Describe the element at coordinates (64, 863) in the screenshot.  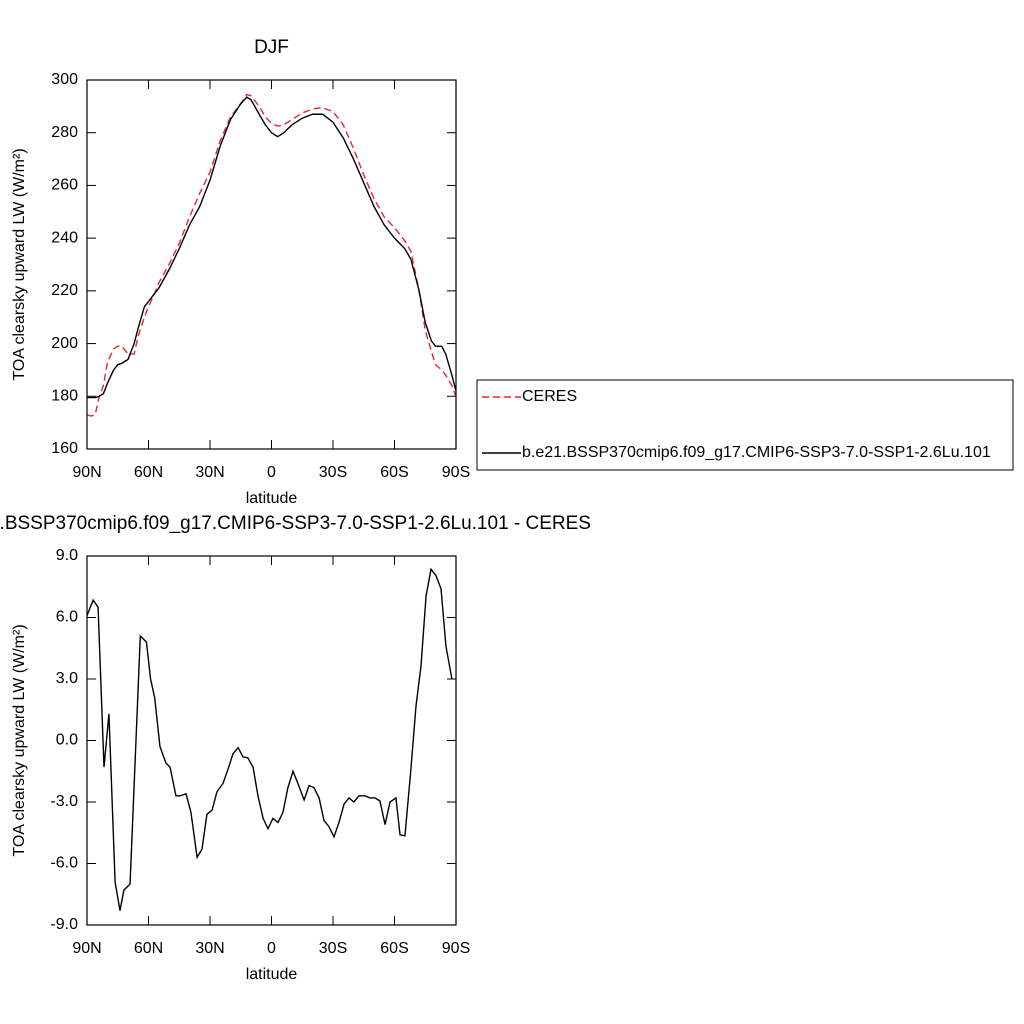
I see `y-tick-label: -6.0` at that location.